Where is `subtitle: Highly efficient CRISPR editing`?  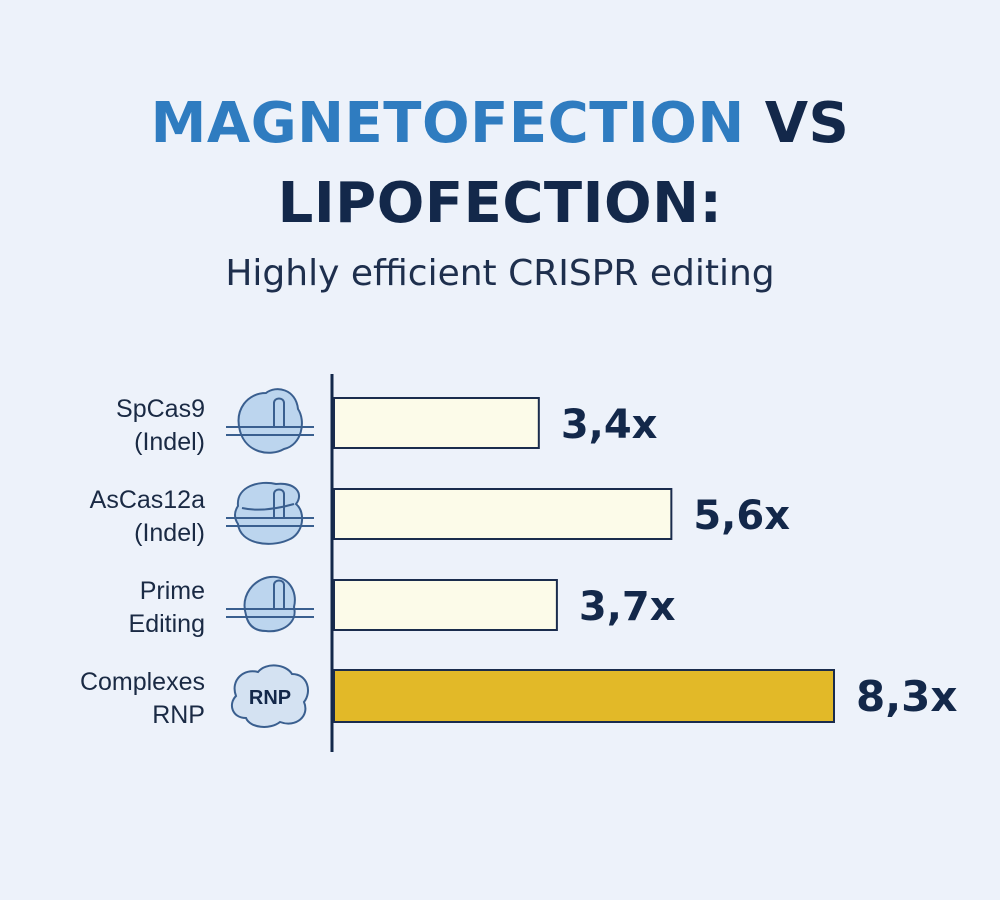 subtitle: Highly efficient CRISPR editing is located at coordinates (500, 273).